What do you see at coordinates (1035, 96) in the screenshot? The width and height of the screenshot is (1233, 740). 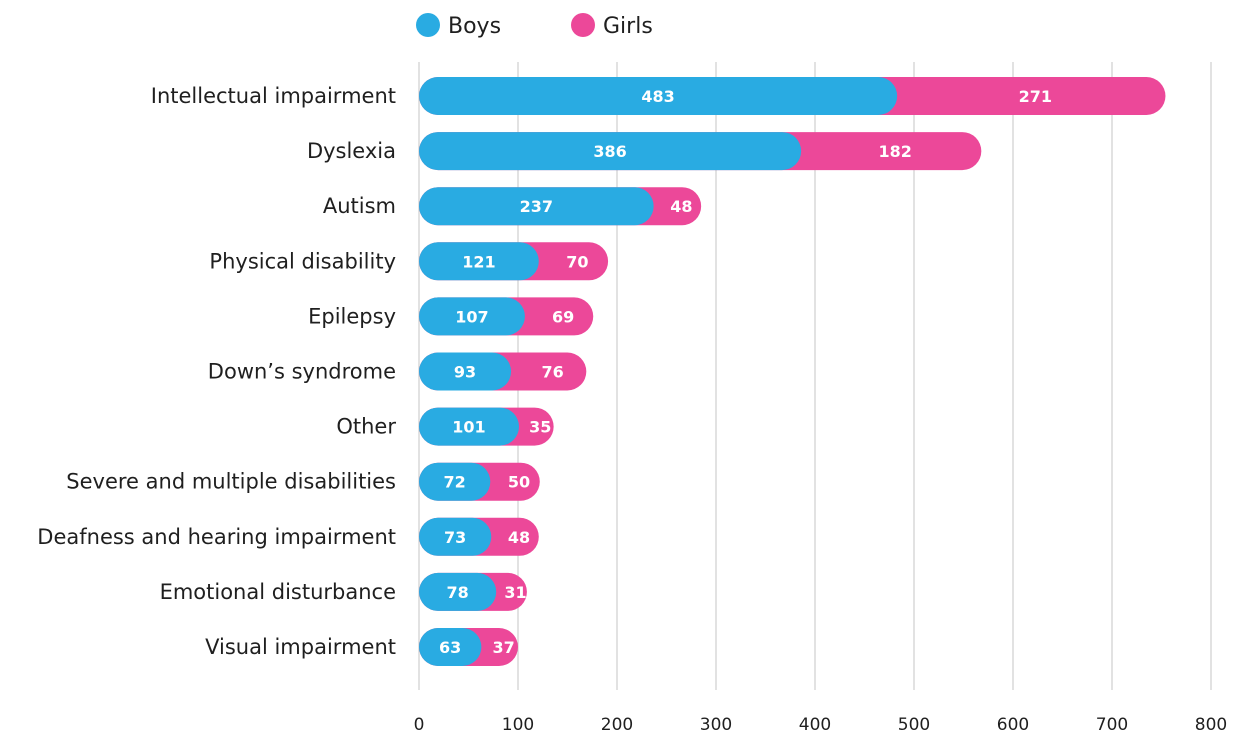 I see `value-label-girls: 271` at bounding box center [1035, 96].